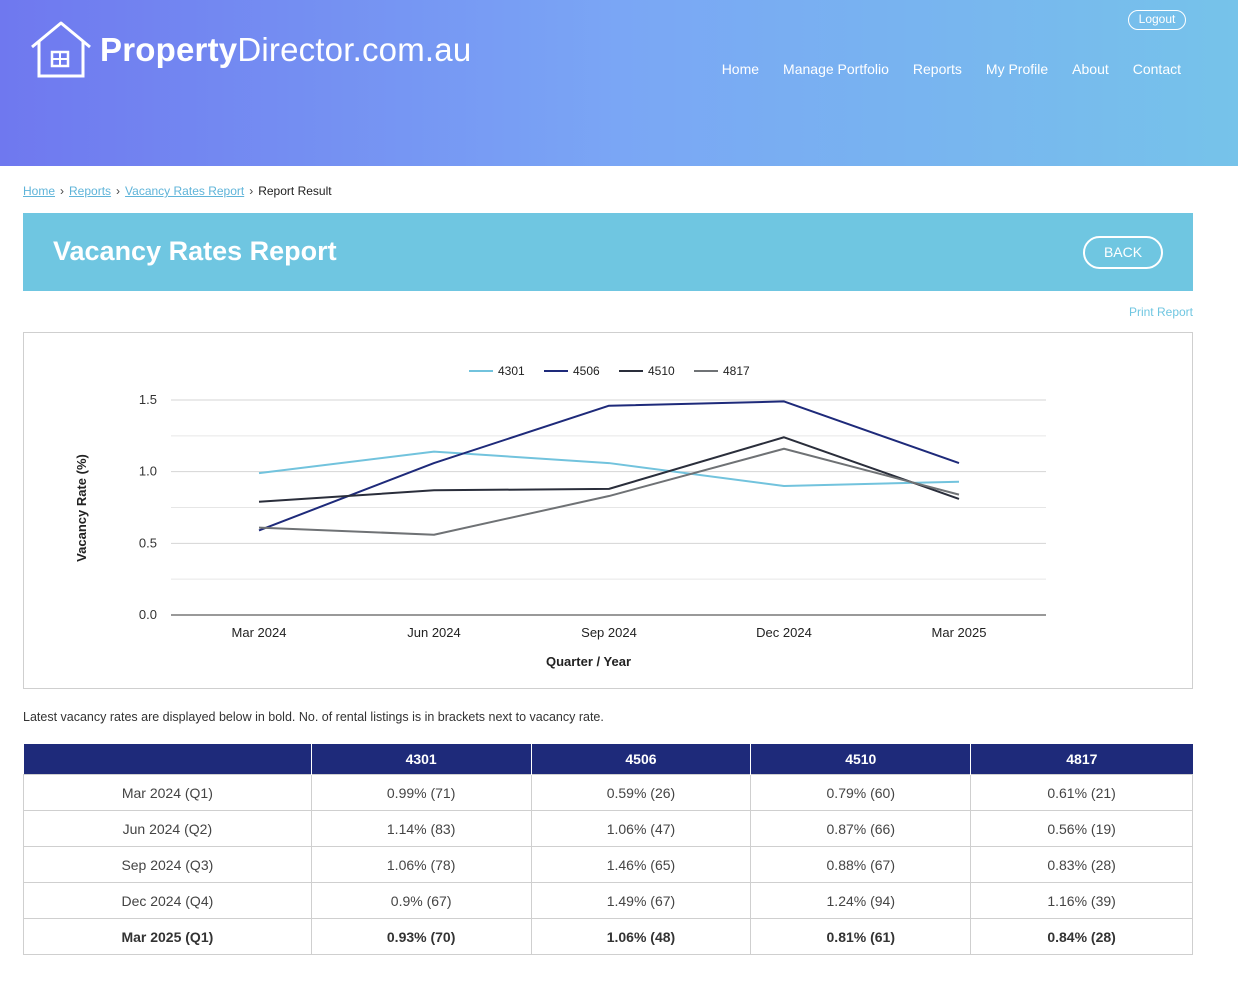 The image size is (1238, 992). What do you see at coordinates (1123, 252) in the screenshot?
I see `back-button: BACK` at bounding box center [1123, 252].